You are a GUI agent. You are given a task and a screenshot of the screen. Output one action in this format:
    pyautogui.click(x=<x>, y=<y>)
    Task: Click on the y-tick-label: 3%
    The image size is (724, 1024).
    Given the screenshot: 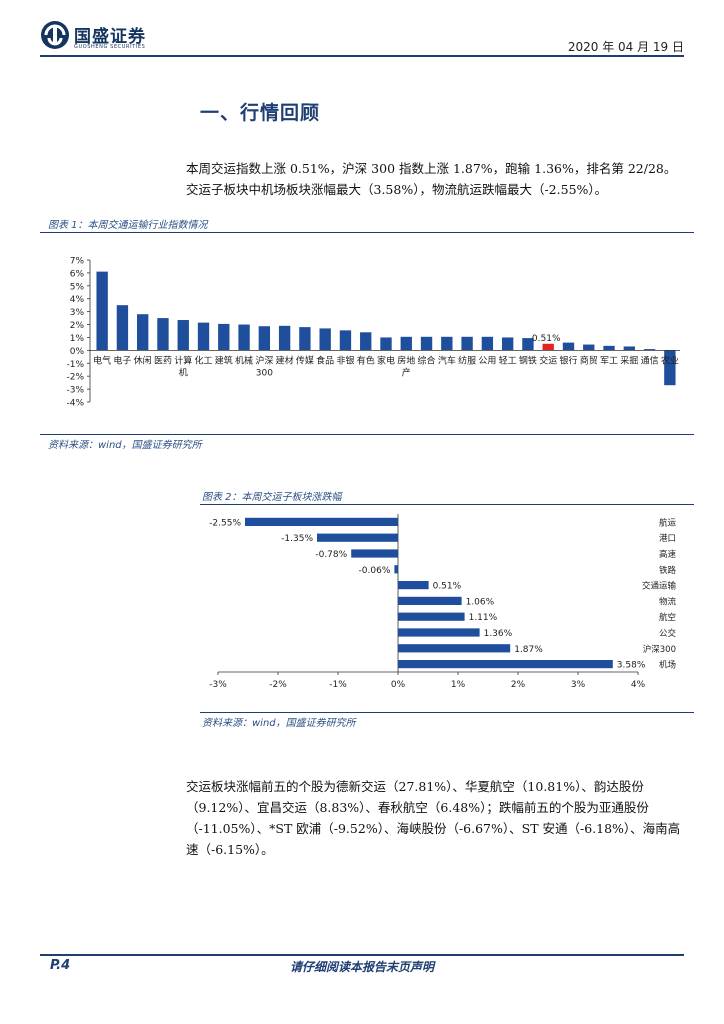 What is the action you would take?
    pyautogui.click(x=77, y=313)
    